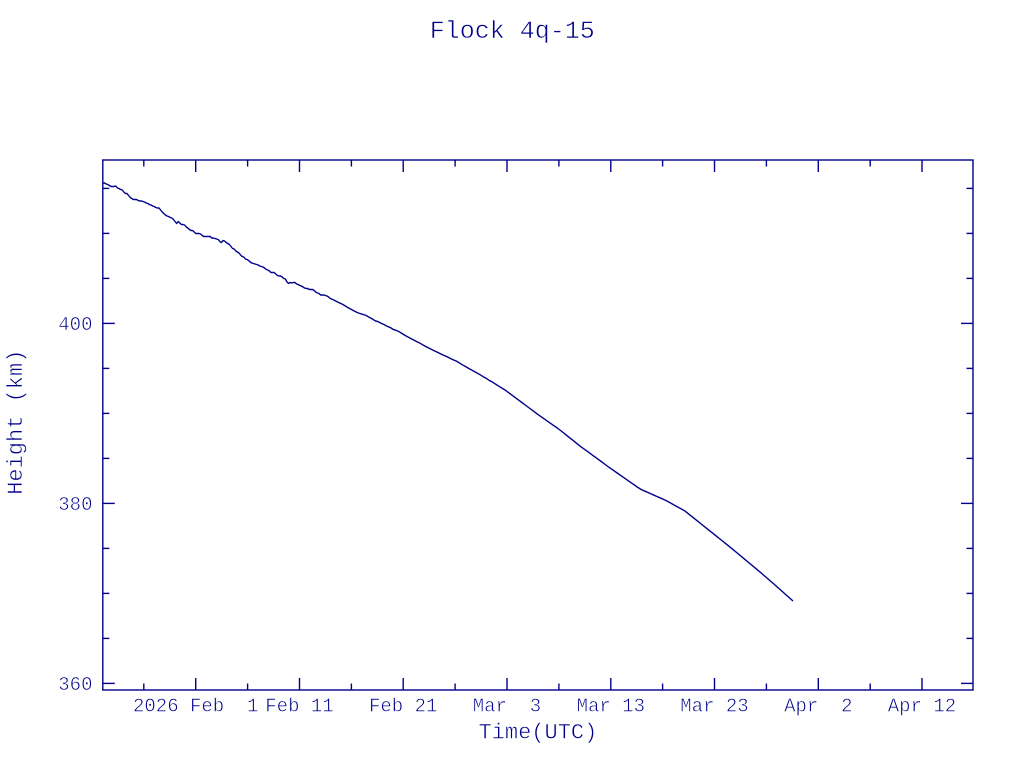 The height and width of the screenshot is (768, 1024). What do you see at coordinates (16, 422) in the screenshot?
I see `svg-text: Height (km)` at bounding box center [16, 422].